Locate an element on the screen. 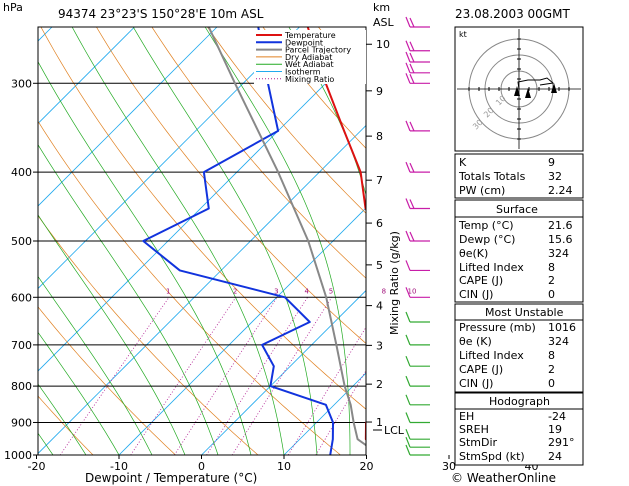 The image size is (629, 486). mixing-ratio-label: 2 is located at coordinates (235, 291).